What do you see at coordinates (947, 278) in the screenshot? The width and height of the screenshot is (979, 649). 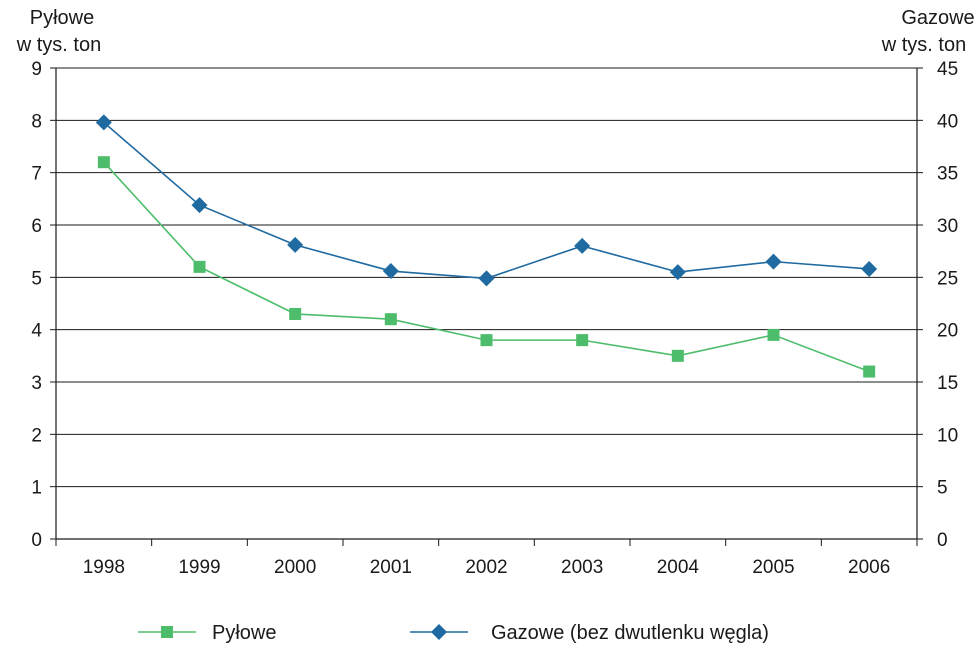 I see `right-tick-label: 25` at bounding box center [947, 278].